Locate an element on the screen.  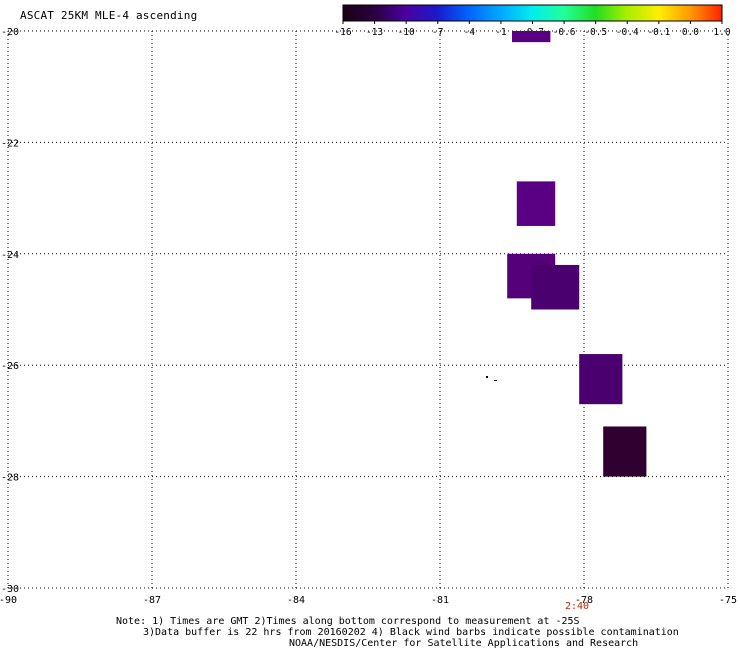
colorbar-gradient is located at coordinates (532, 13).